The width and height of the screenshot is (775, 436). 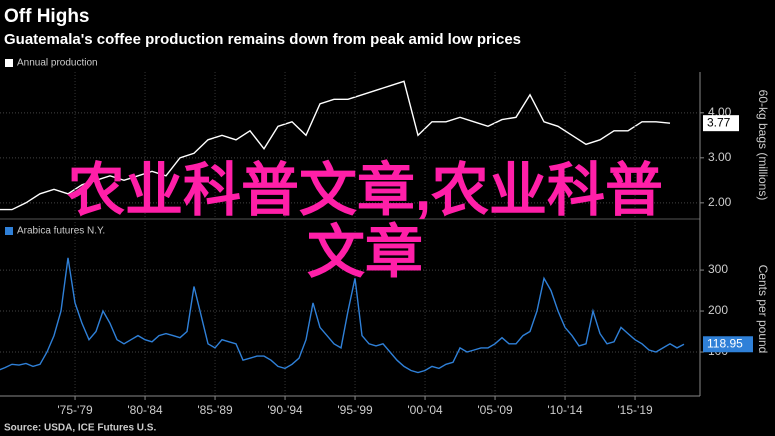 I want to click on last-value-label: 118.95, so click(x=725, y=343).